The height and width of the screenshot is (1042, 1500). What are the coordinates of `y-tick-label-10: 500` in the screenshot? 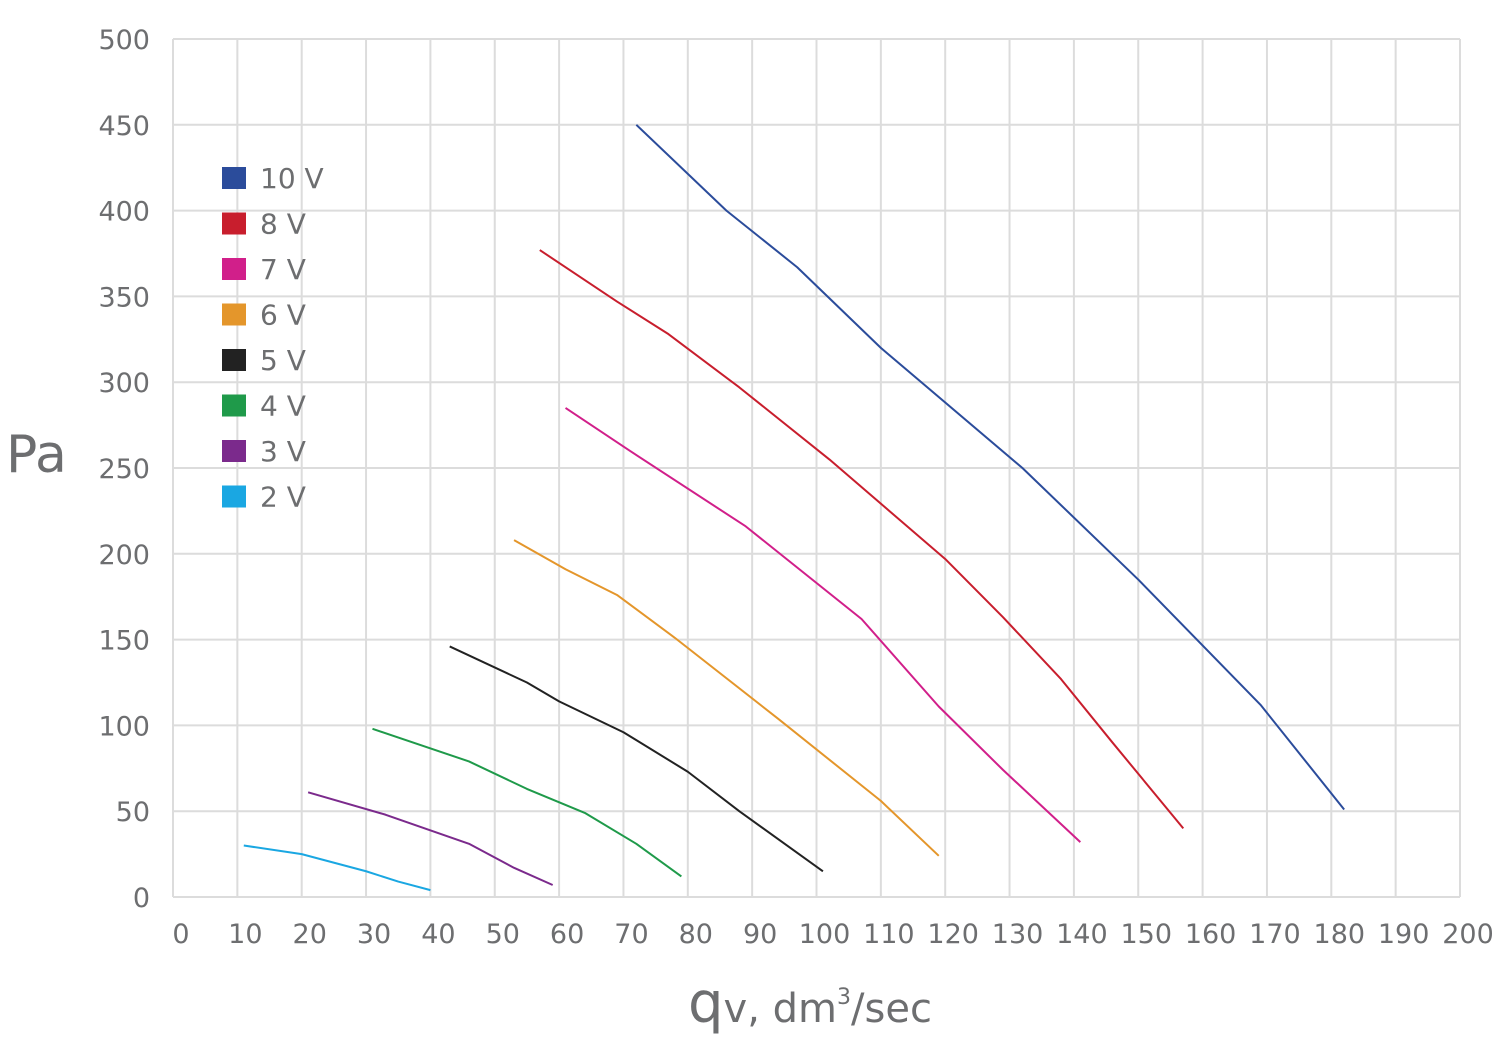 It's located at (124, 40).